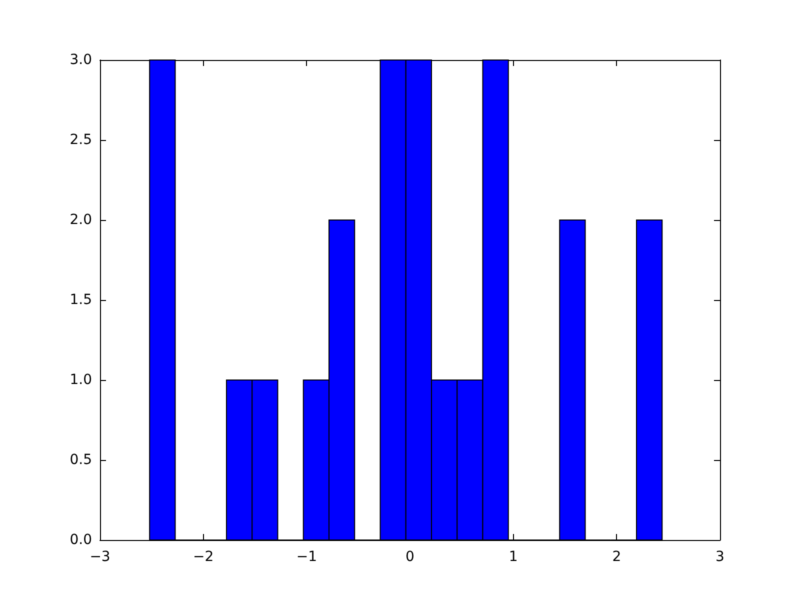 Image resolution: width=800 pixels, height=600 pixels. I want to click on y-tick-label: 2.5, so click(81, 140).